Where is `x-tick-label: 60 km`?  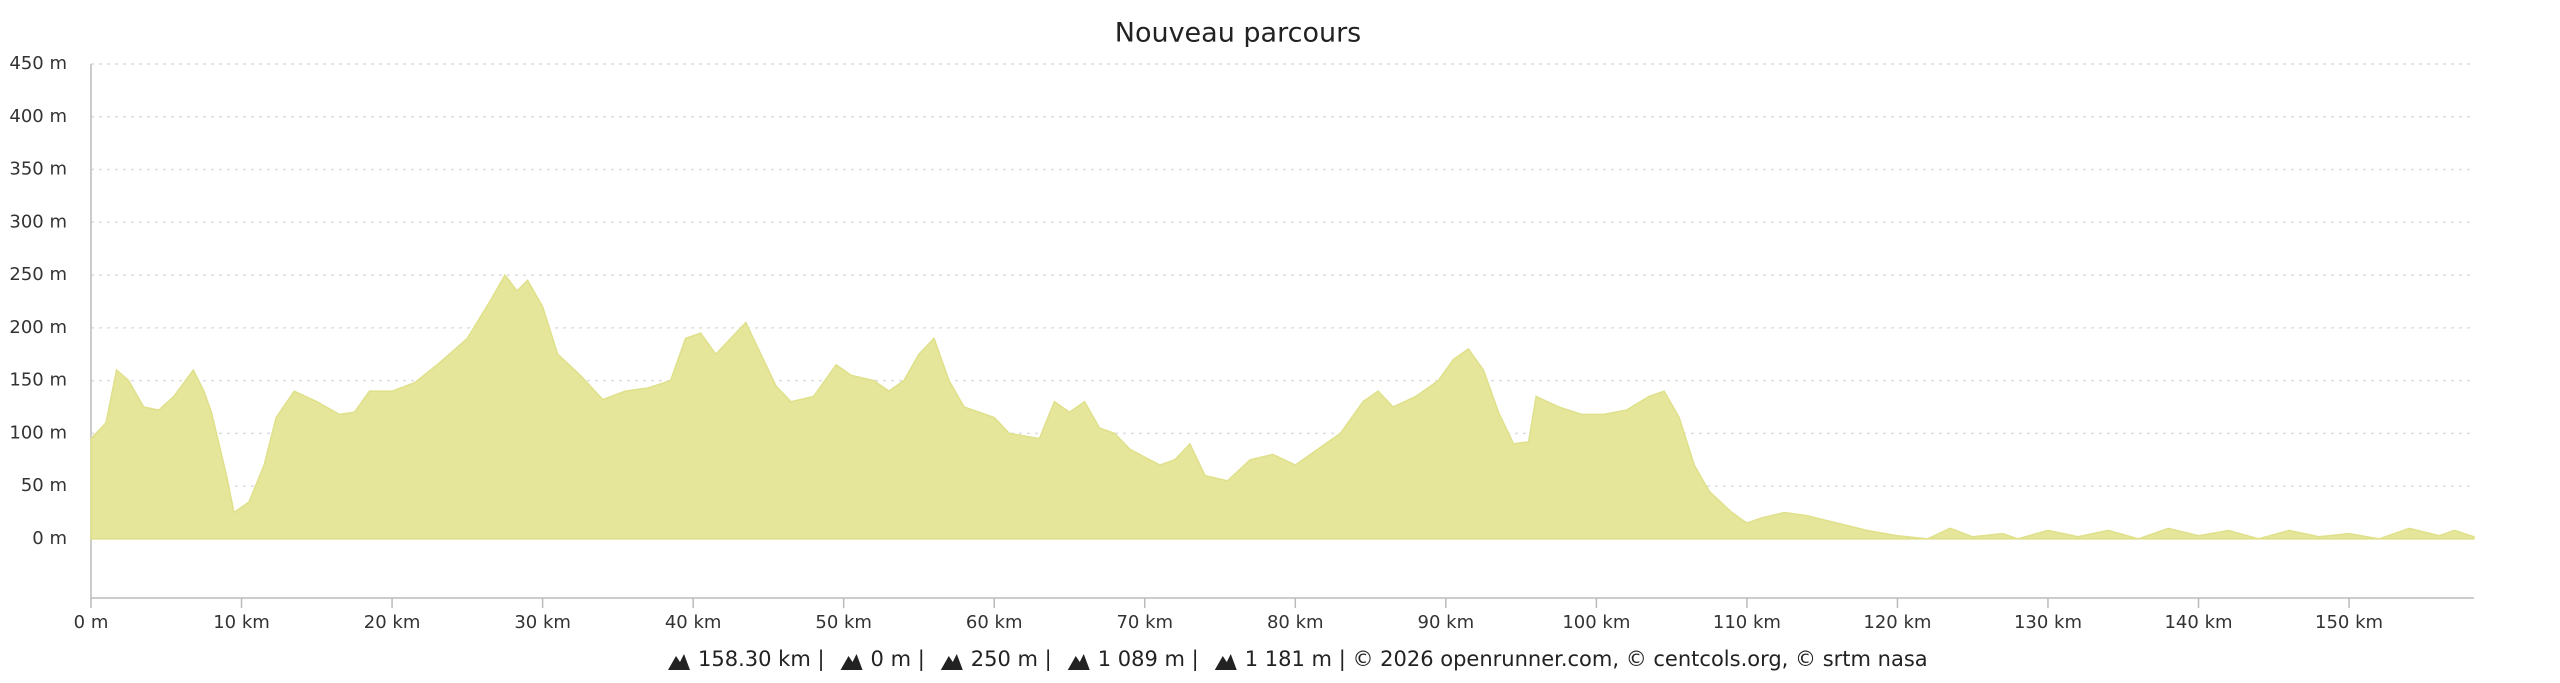
x-tick-label: 60 km is located at coordinates (994, 622).